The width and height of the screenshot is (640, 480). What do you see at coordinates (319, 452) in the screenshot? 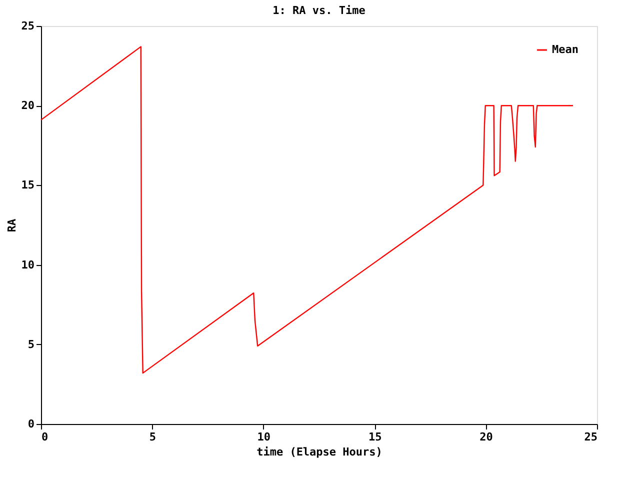
I see `x-axis-title: time (Elapse Hours)` at bounding box center [319, 452].